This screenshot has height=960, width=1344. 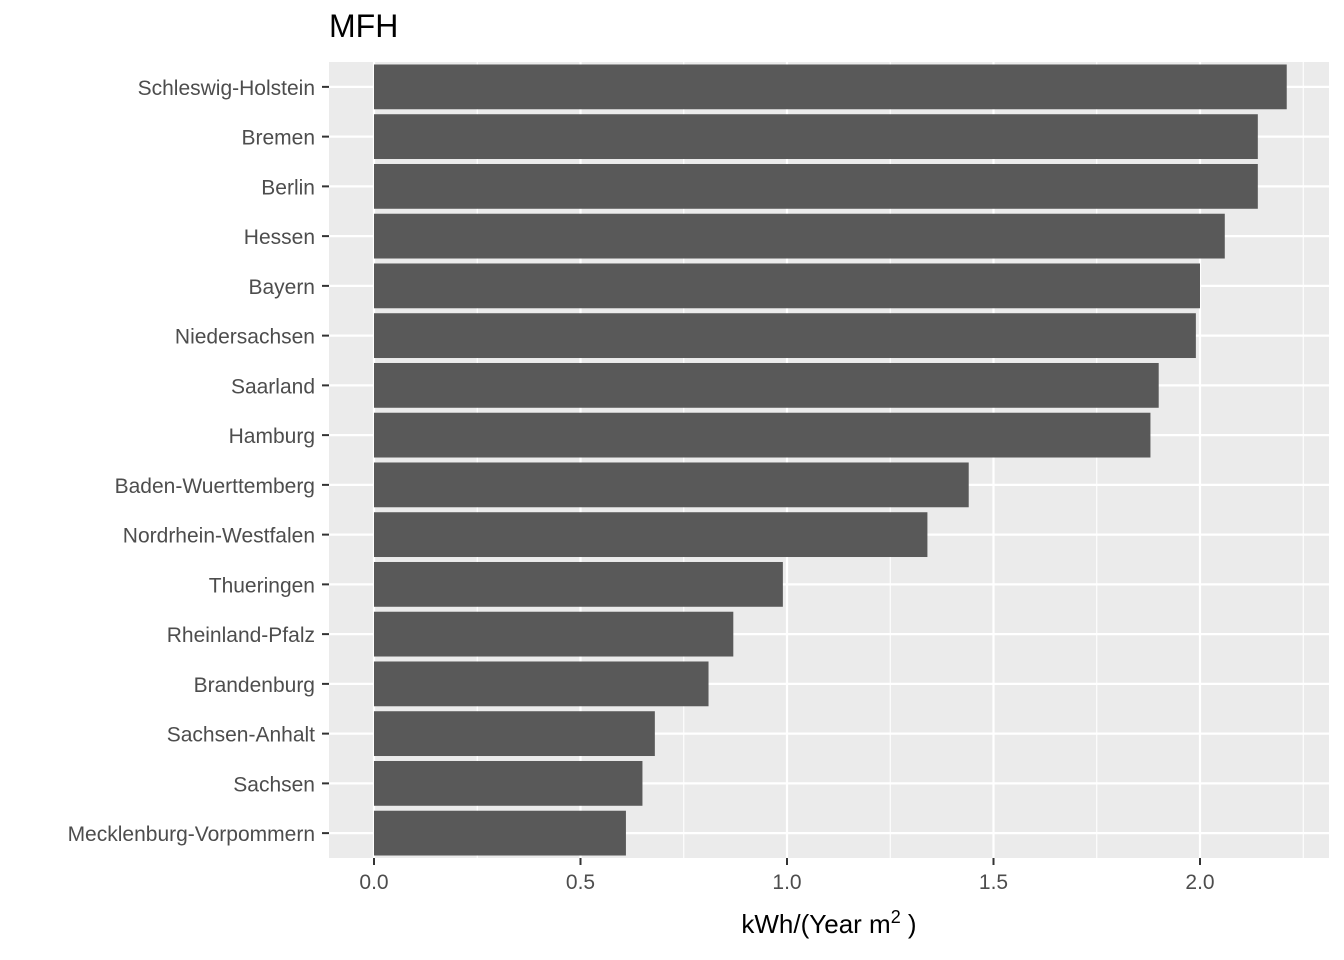 What do you see at coordinates (241, 735) in the screenshot?
I see `y-tick-label: Sachsen-Anhalt` at bounding box center [241, 735].